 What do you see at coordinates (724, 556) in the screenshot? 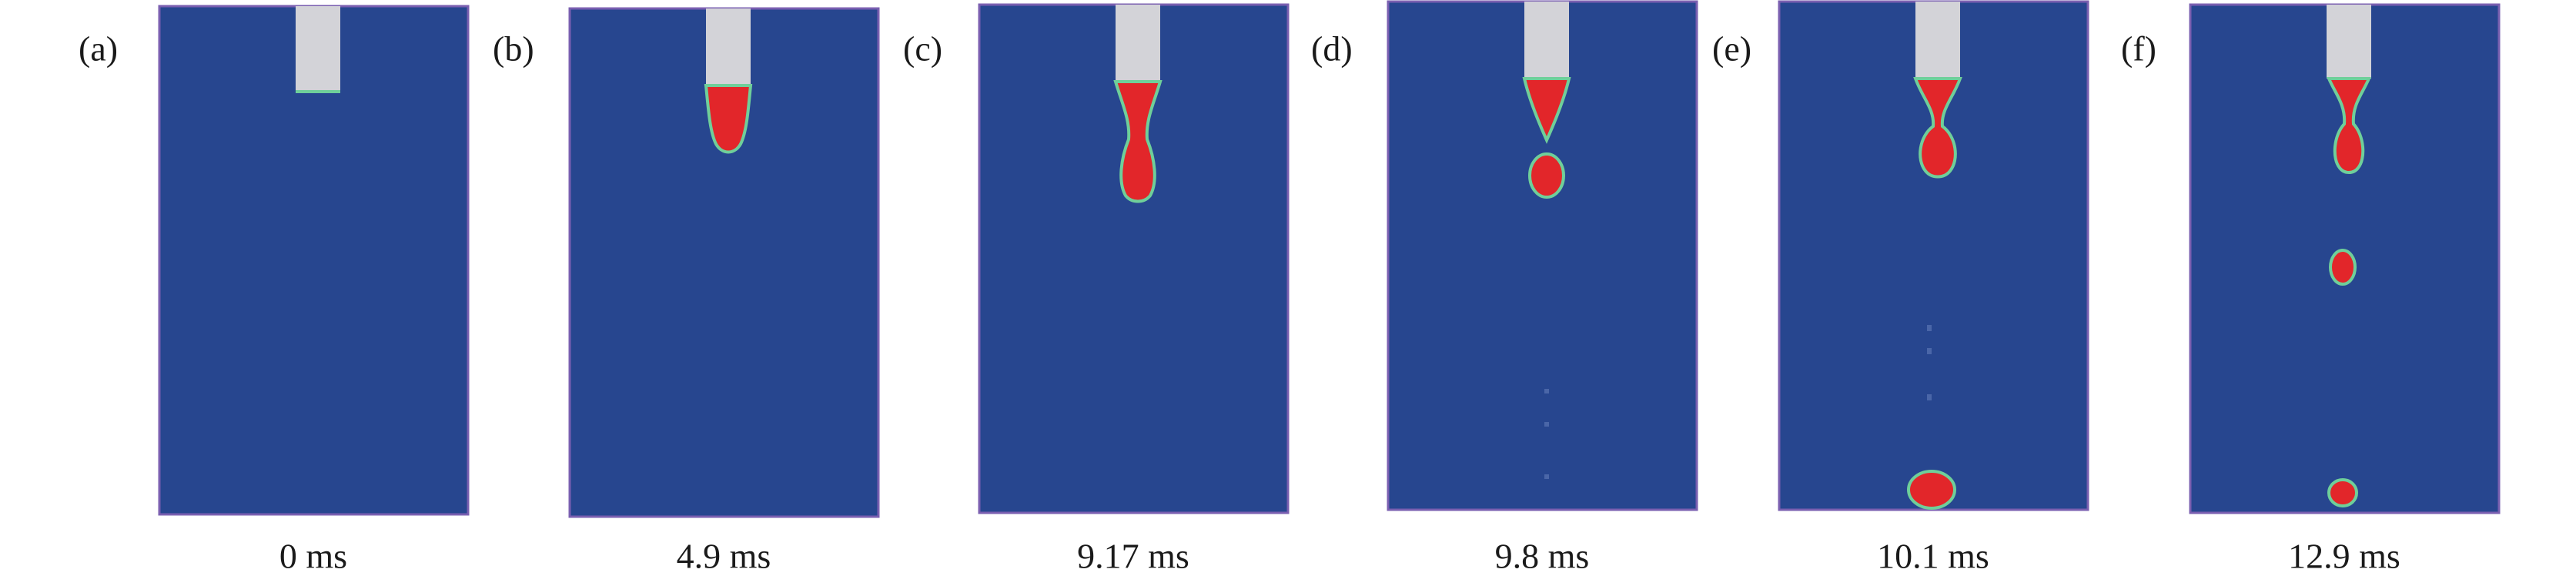
I see `time-label: 4.9 ms` at bounding box center [724, 556].